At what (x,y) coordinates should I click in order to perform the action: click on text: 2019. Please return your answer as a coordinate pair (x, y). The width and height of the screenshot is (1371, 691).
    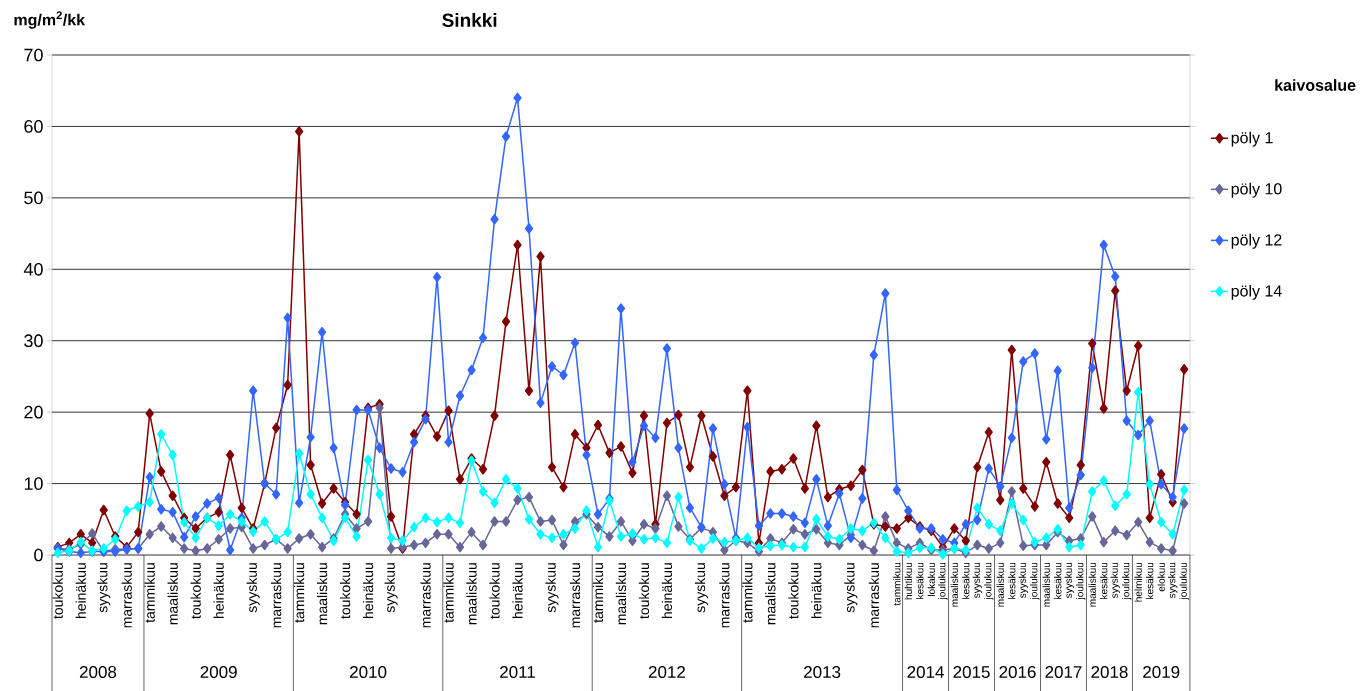
    Looking at the image, I should click on (1161, 672).